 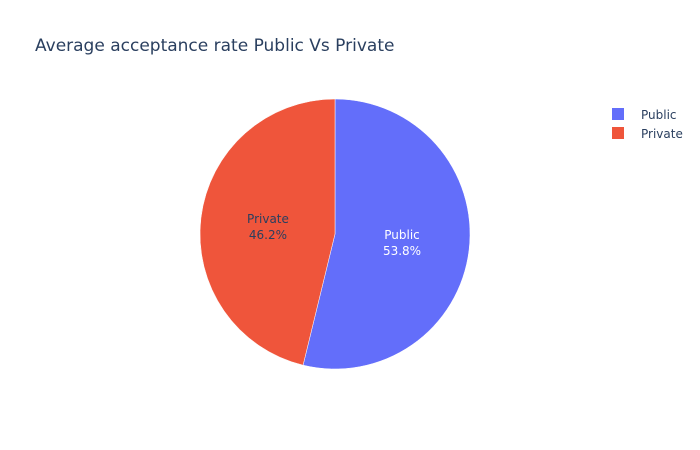 I want to click on legend-swatch-public, so click(x=618, y=114).